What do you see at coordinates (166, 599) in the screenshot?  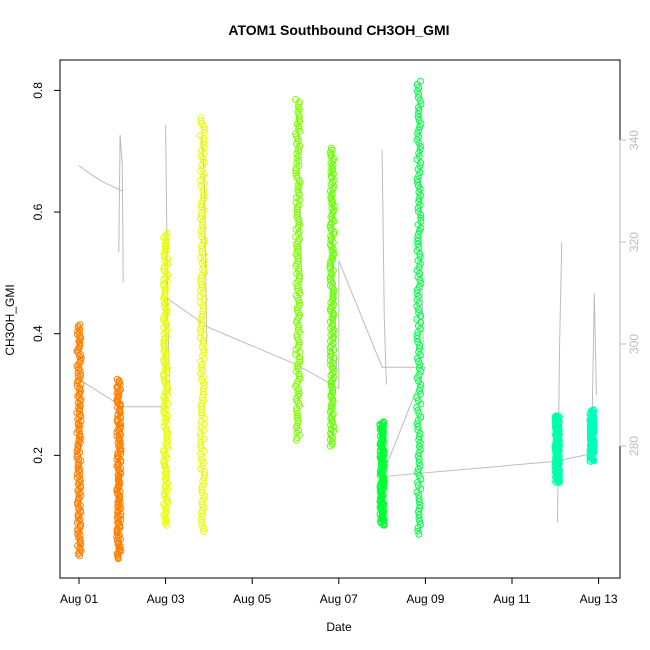 I see `x-tick-label: Aug 03` at bounding box center [166, 599].